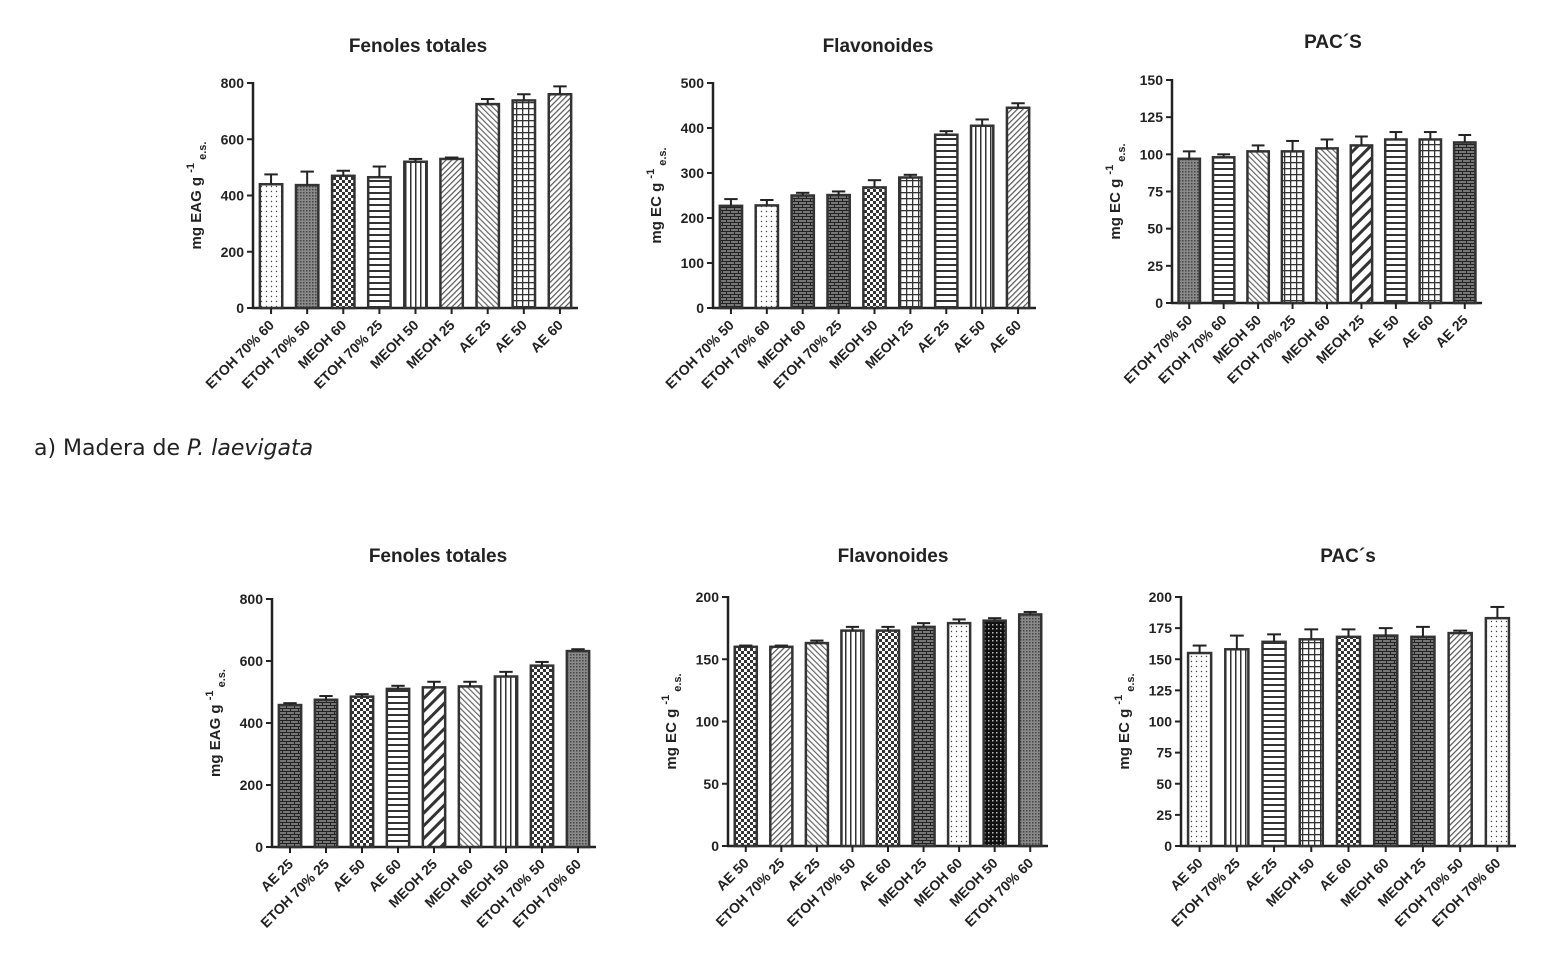 The height and width of the screenshot is (977, 1546). What do you see at coordinates (1161, 690) in the screenshot?
I see `y-tick-label: 125` at bounding box center [1161, 690].